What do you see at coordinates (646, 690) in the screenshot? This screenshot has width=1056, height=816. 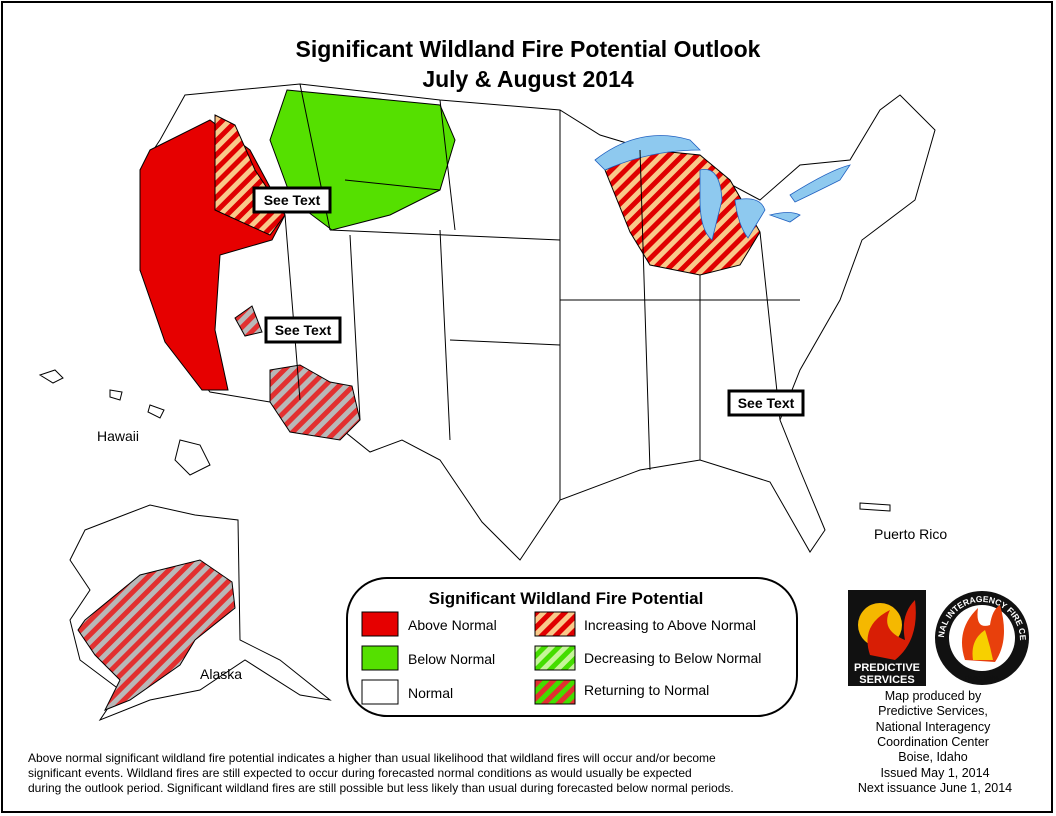 I see `legend-label: Returning to Normal` at bounding box center [646, 690].